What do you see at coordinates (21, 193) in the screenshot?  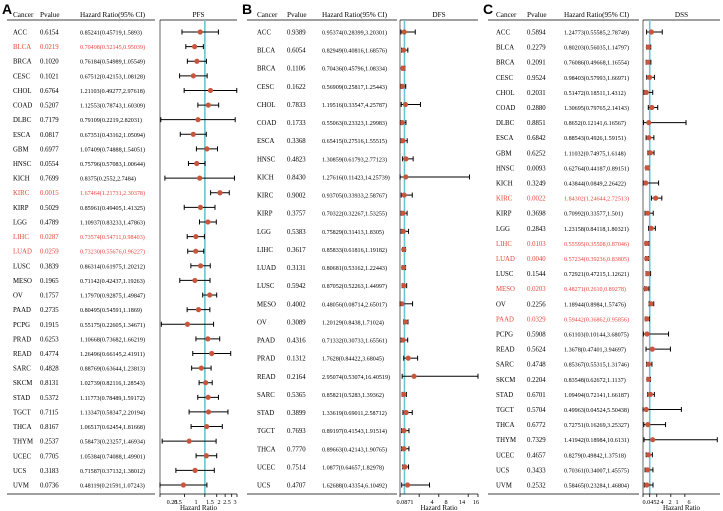 I see `cancer-label: KIRC` at bounding box center [21, 193].